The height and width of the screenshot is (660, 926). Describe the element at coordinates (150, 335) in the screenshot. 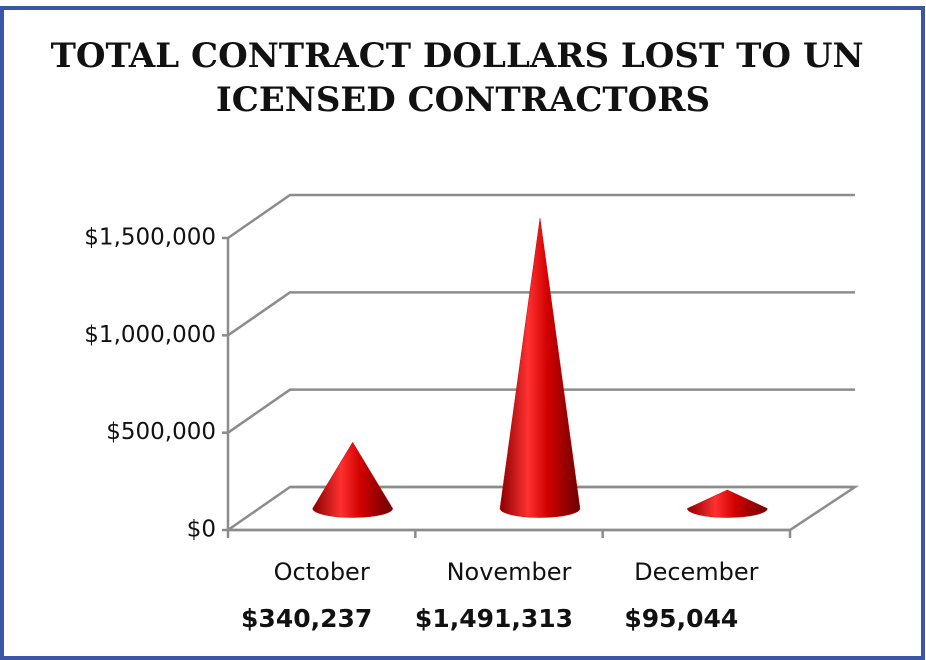

I see `y-tick-label: $1,000,000` at that location.